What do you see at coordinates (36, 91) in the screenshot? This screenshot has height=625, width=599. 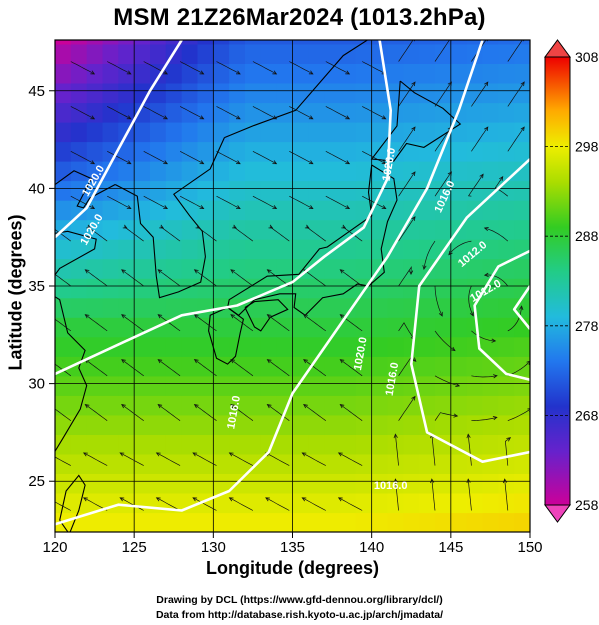 I see `y-tick-label: 45` at bounding box center [36, 91].